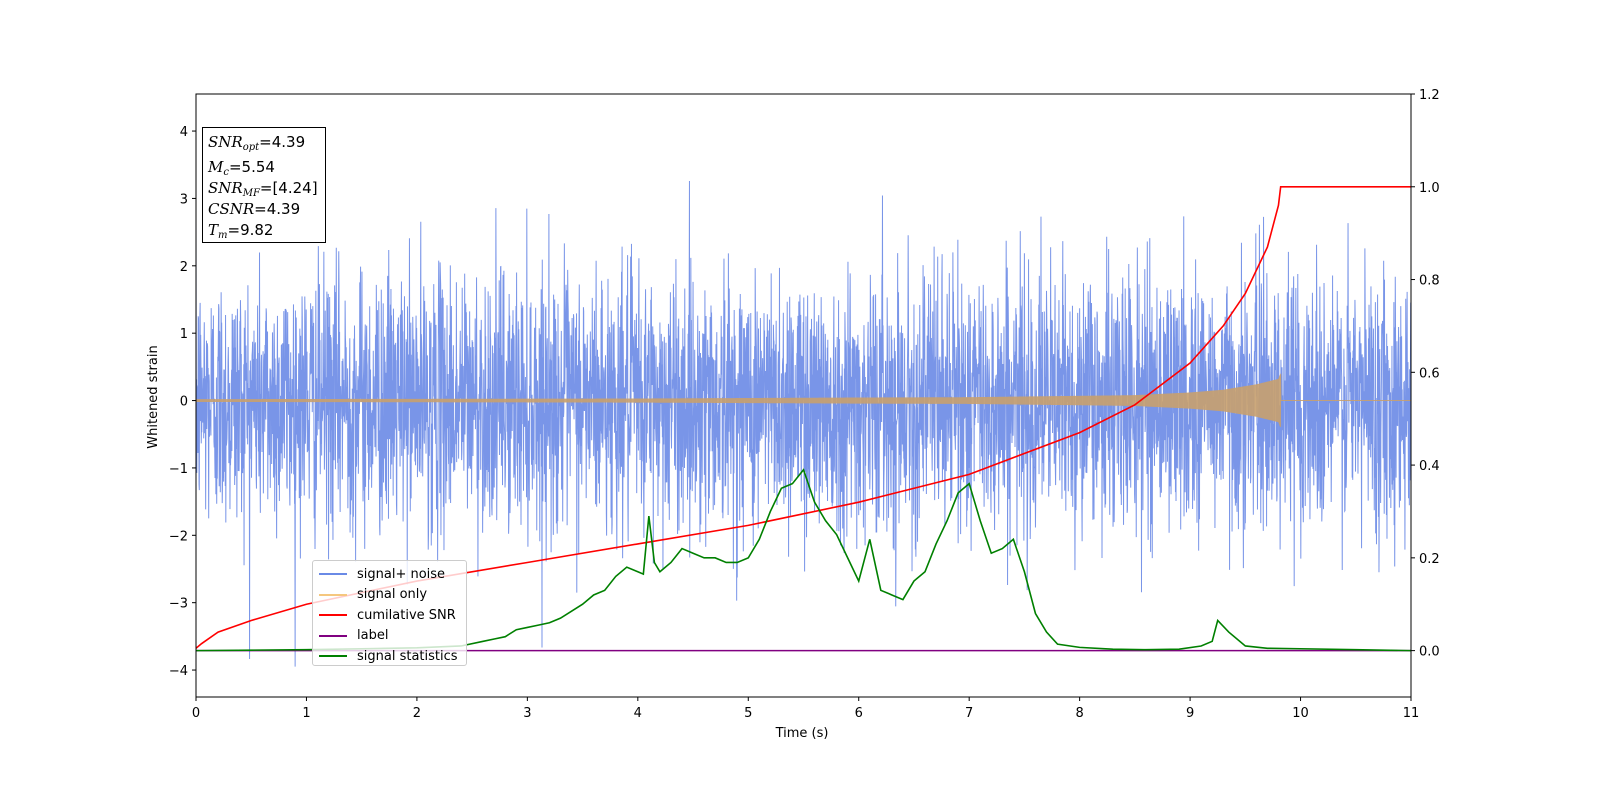 This screenshot has height=800, width=1600. Describe the element at coordinates (1411, 713) in the screenshot. I see `x-tick-label: 11` at that location.